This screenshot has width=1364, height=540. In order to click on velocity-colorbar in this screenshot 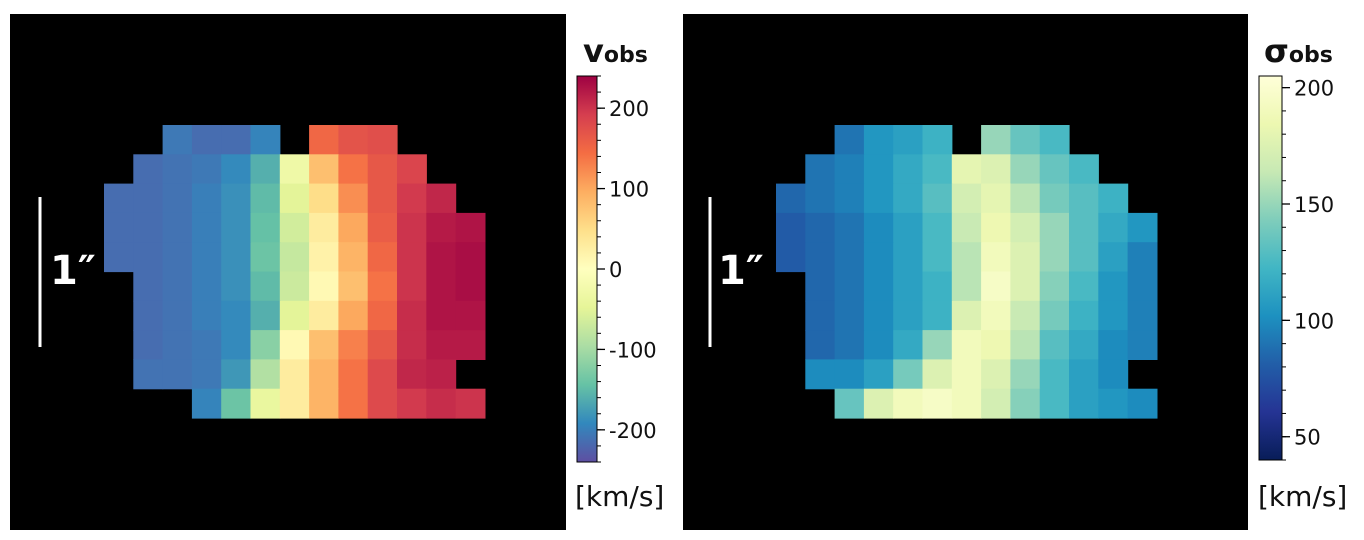, I will do `click(587, 269)`.